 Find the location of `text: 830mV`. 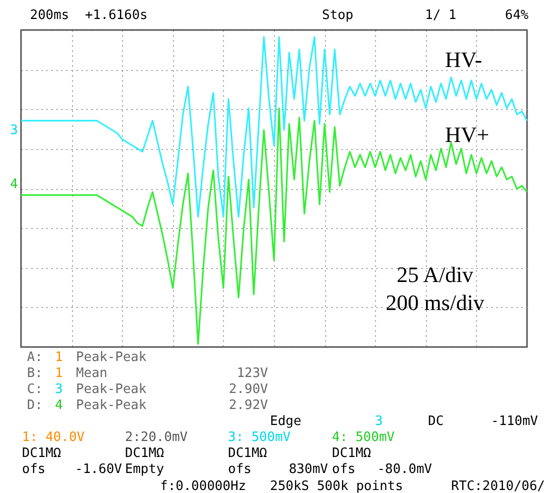

text: 830mV is located at coordinates (308, 469).